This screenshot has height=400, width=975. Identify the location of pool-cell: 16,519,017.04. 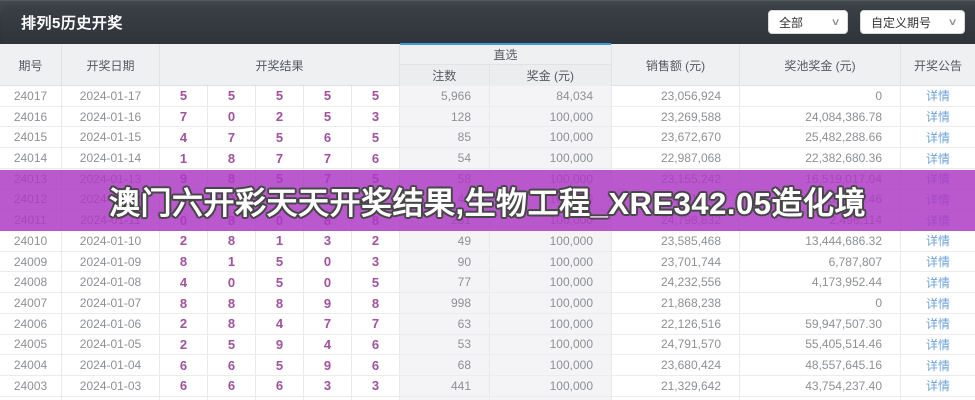
(820, 178).